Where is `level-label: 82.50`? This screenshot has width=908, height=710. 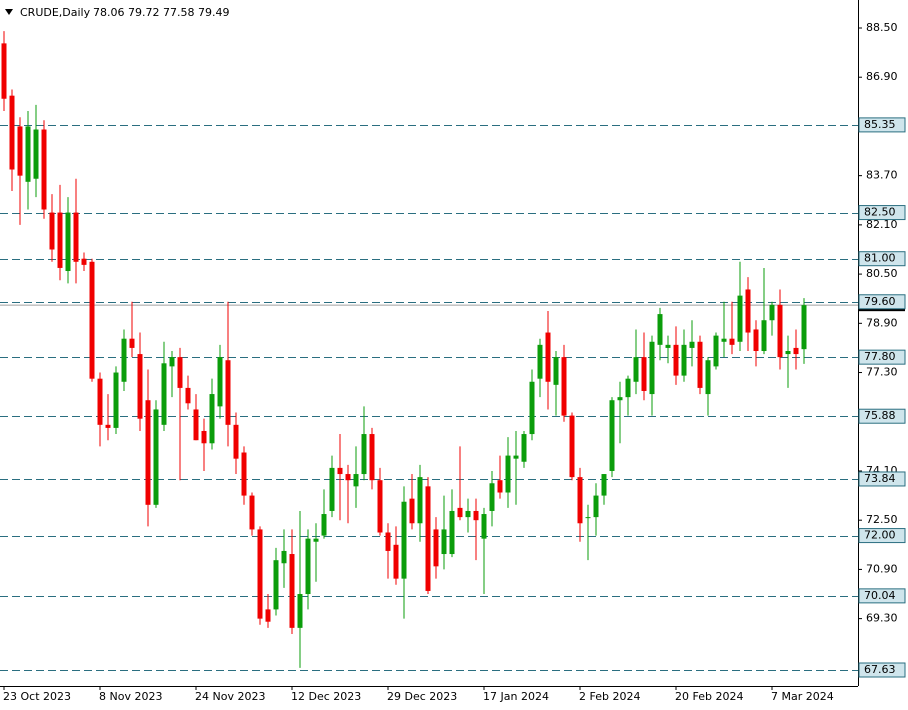 level-label: 82.50 is located at coordinates (880, 212).